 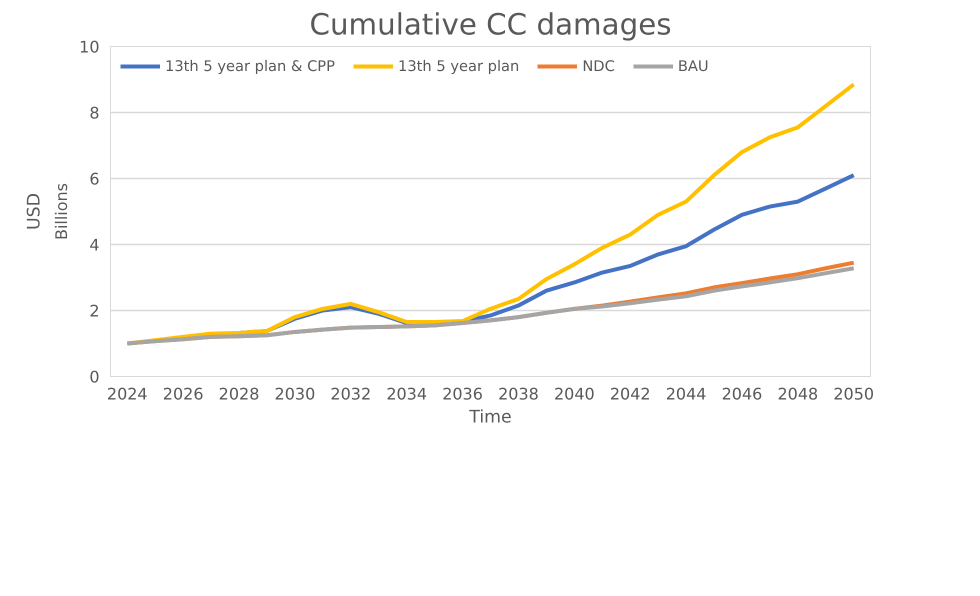 What do you see at coordinates (351, 394) in the screenshot?
I see `x-tick-label: 2032` at bounding box center [351, 394].